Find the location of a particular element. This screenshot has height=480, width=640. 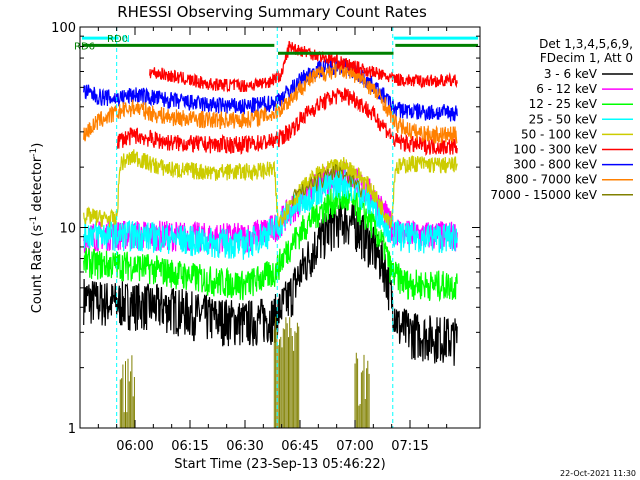

x-axis-label: Start Time (23-Sep-13 05:46:22) is located at coordinates (279, 464).